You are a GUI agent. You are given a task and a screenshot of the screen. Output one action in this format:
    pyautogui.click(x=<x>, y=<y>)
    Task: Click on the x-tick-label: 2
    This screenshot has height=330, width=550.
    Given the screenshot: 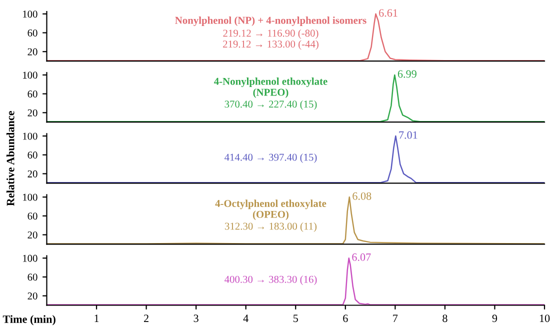 What is the action you would take?
    pyautogui.click(x=146, y=318)
    